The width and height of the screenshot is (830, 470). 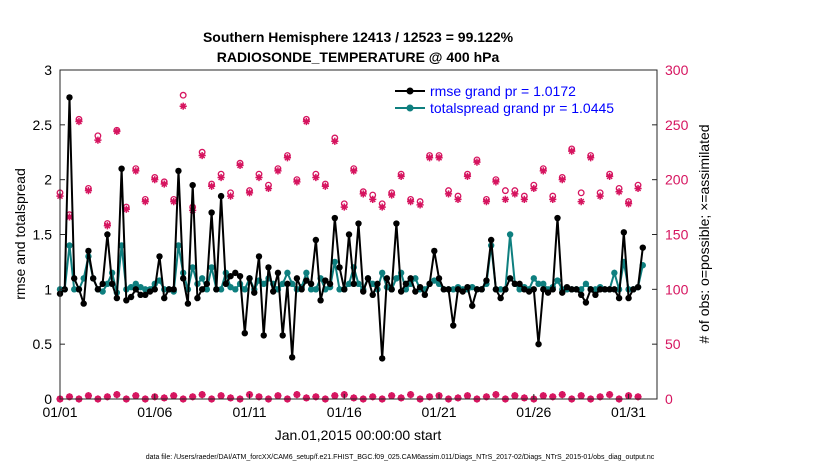 What do you see at coordinates (358, 57) in the screenshot?
I see `chart-subtitle: RADIOSONDE_TEMPERATURE @ 400 hPa` at bounding box center [358, 57].